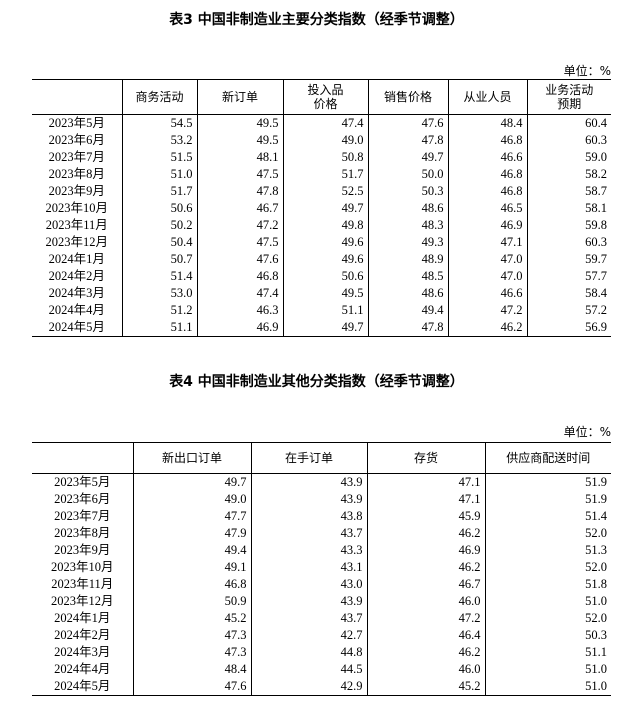  Describe the element at coordinates (308, 516) in the screenshot. I see `cell-value: 43.8` at that location.